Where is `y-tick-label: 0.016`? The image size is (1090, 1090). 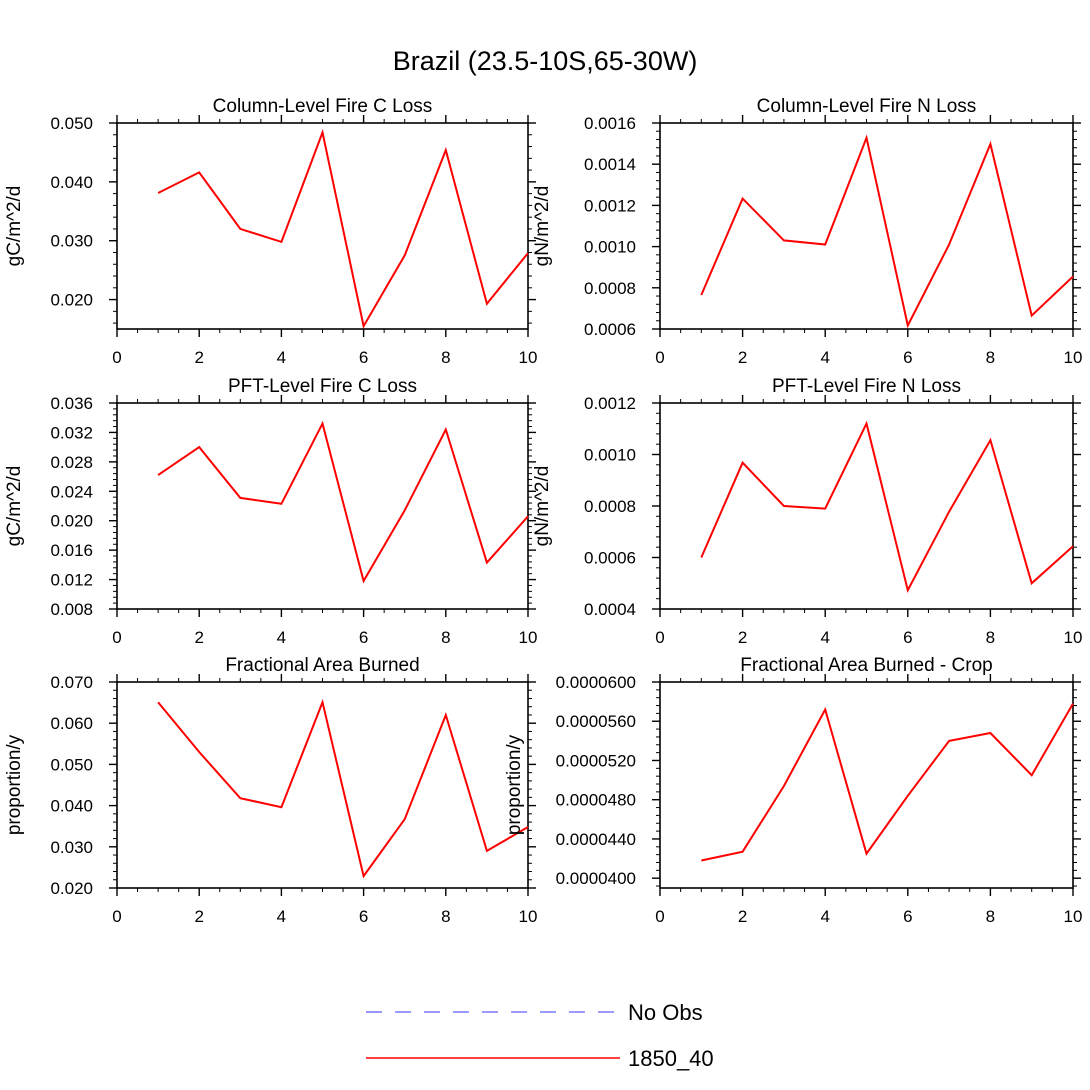
y-tick-label: 0.016 is located at coordinates (71, 550).